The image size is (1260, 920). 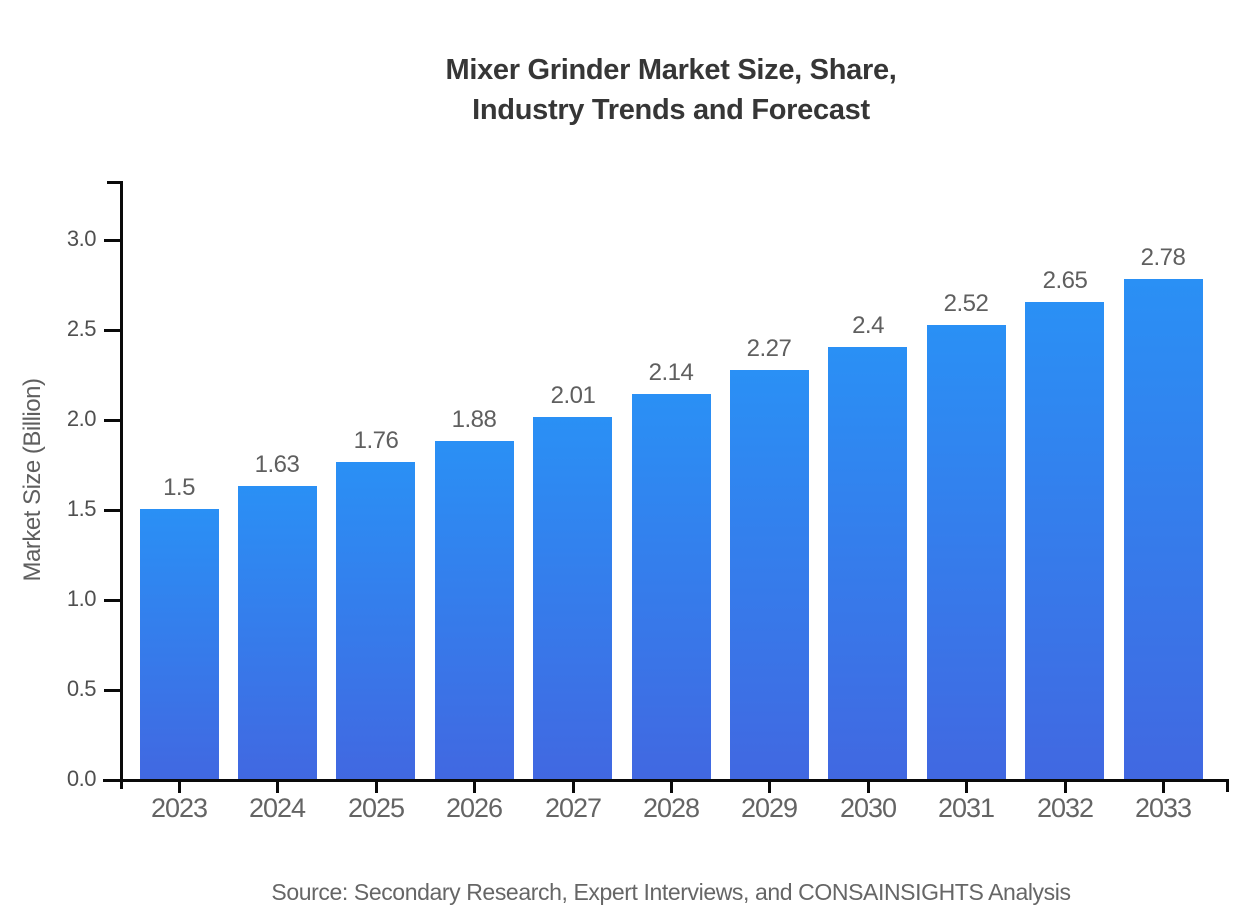 I want to click on bar-value-label: 2.27, so click(x=769, y=348).